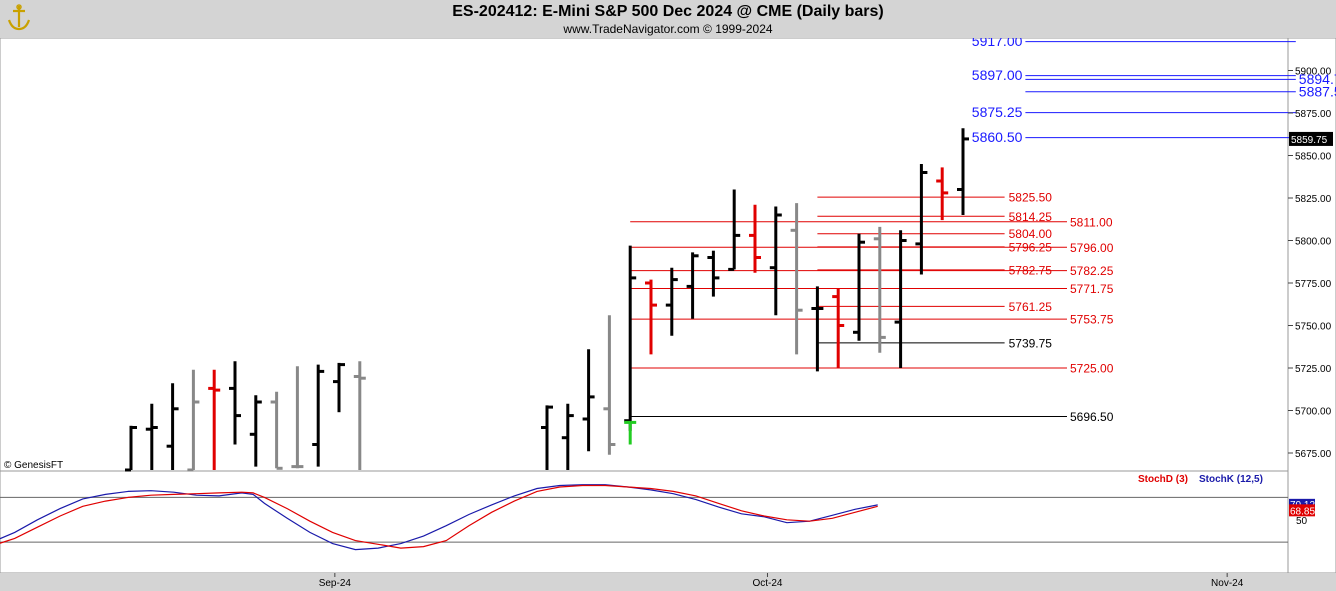  I want to click on level-label: 5860.50, so click(997, 137).